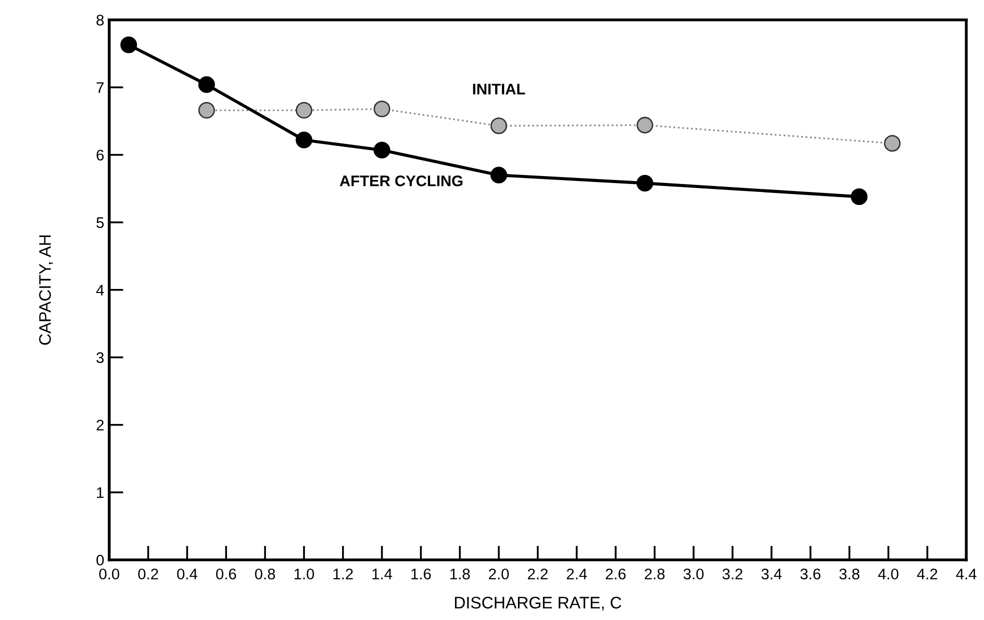 Image resolution: width=984 pixels, height=620 pixels. What do you see at coordinates (888, 574) in the screenshot?
I see `x-tick-label: 4.0` at bounding box center [888, 574].